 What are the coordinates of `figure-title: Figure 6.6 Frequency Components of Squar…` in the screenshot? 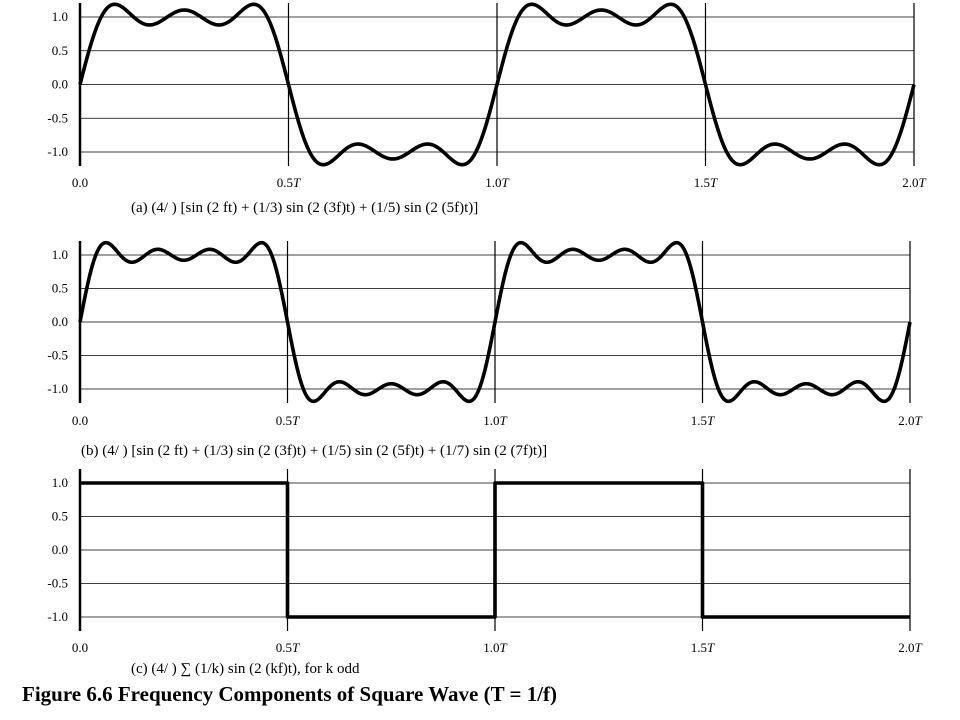 It's located at (289, 694).